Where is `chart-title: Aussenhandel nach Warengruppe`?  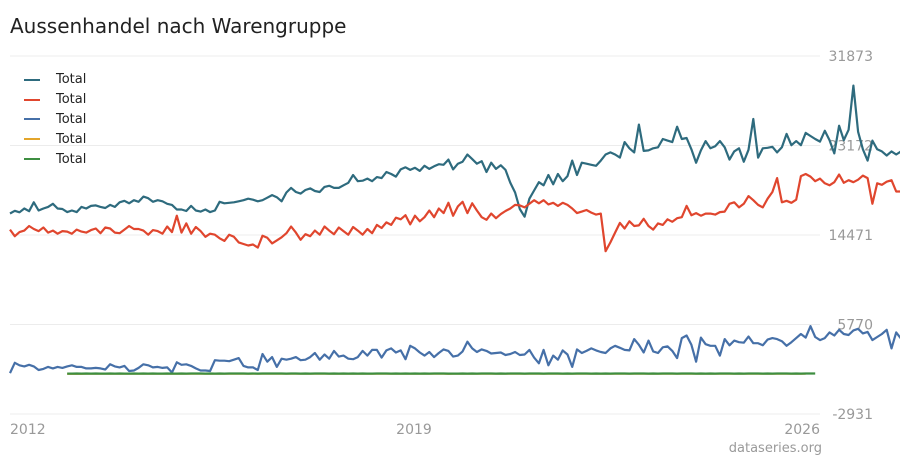 chart-title: Aussenhandel nach Warengruppe is located at coordinates (178, 26).